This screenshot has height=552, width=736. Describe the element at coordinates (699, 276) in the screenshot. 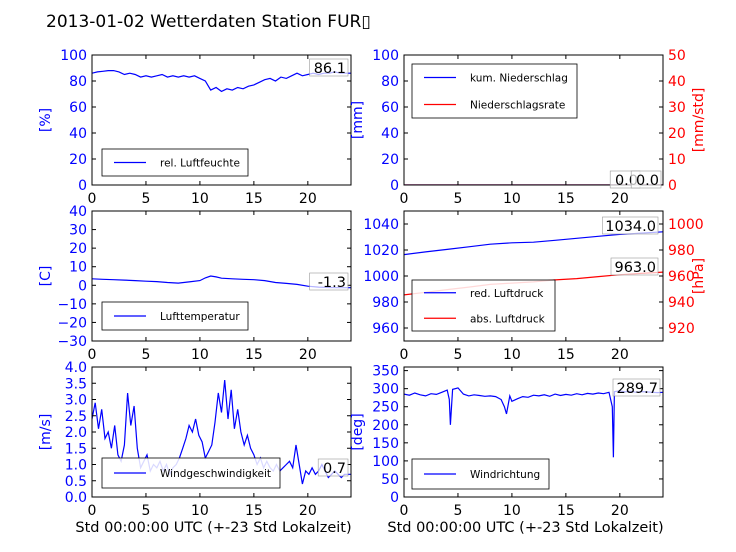

I see `y2-axis-label: [hPa]` at that location.